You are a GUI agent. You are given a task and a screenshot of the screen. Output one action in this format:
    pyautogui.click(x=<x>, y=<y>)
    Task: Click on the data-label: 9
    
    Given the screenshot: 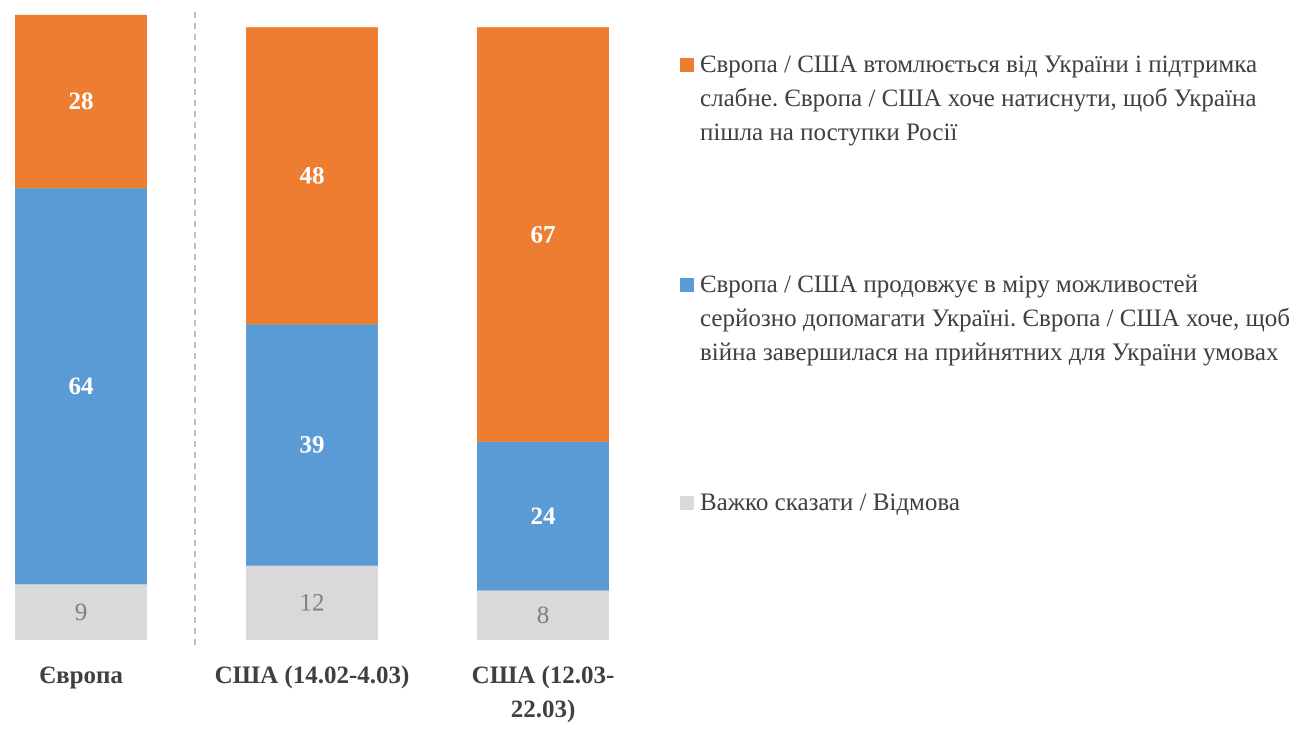 What is the action you would take?
    pyautogui.click(x=81, y=612)
    